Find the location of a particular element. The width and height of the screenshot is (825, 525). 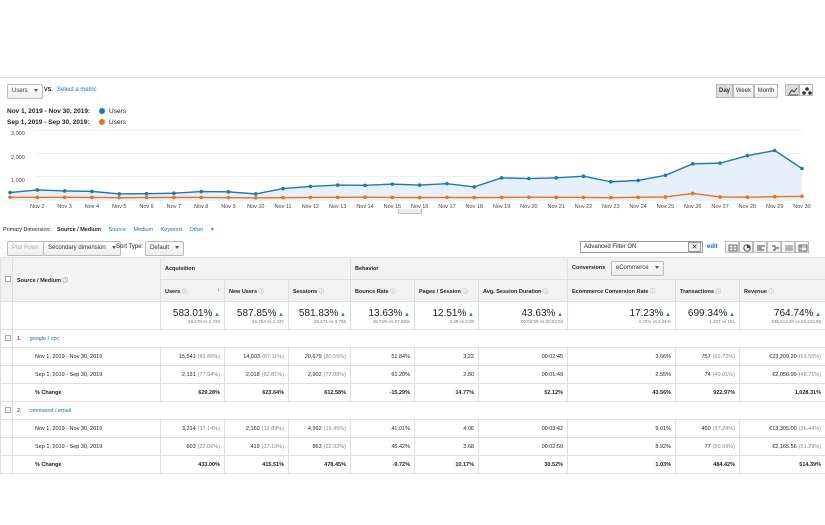

column-header: Sessions ⓘ is located at coordinates (319, 290).